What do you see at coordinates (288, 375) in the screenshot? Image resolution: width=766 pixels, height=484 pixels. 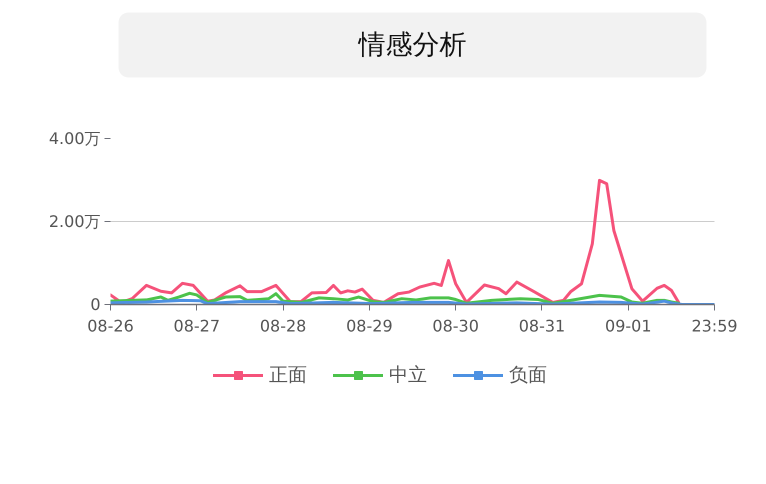 I see `legend-label: 正面` at bounding box center [288, 375].